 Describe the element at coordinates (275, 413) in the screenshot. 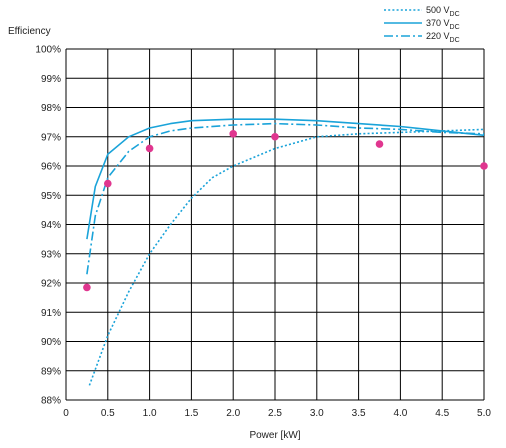

I see `x-tick-label: 2.5` at that location.